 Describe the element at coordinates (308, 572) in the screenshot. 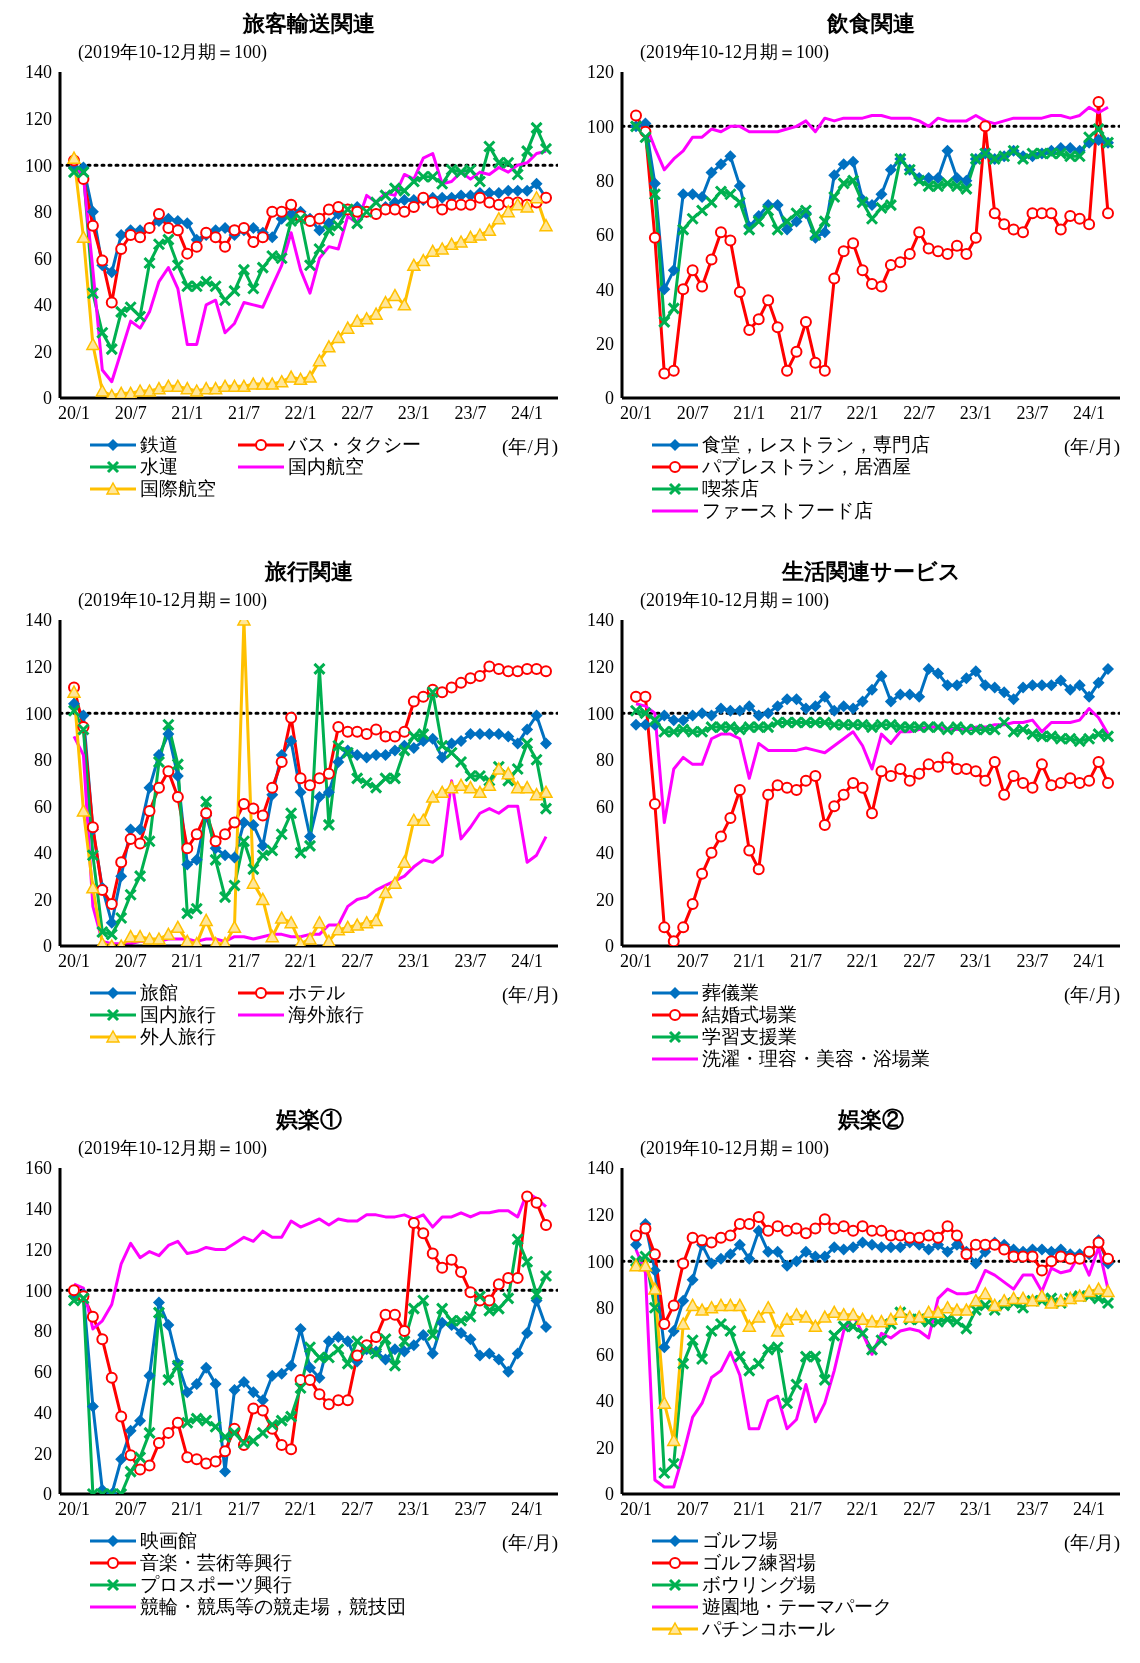

I see `chart-title: 旅行関連` at that location.